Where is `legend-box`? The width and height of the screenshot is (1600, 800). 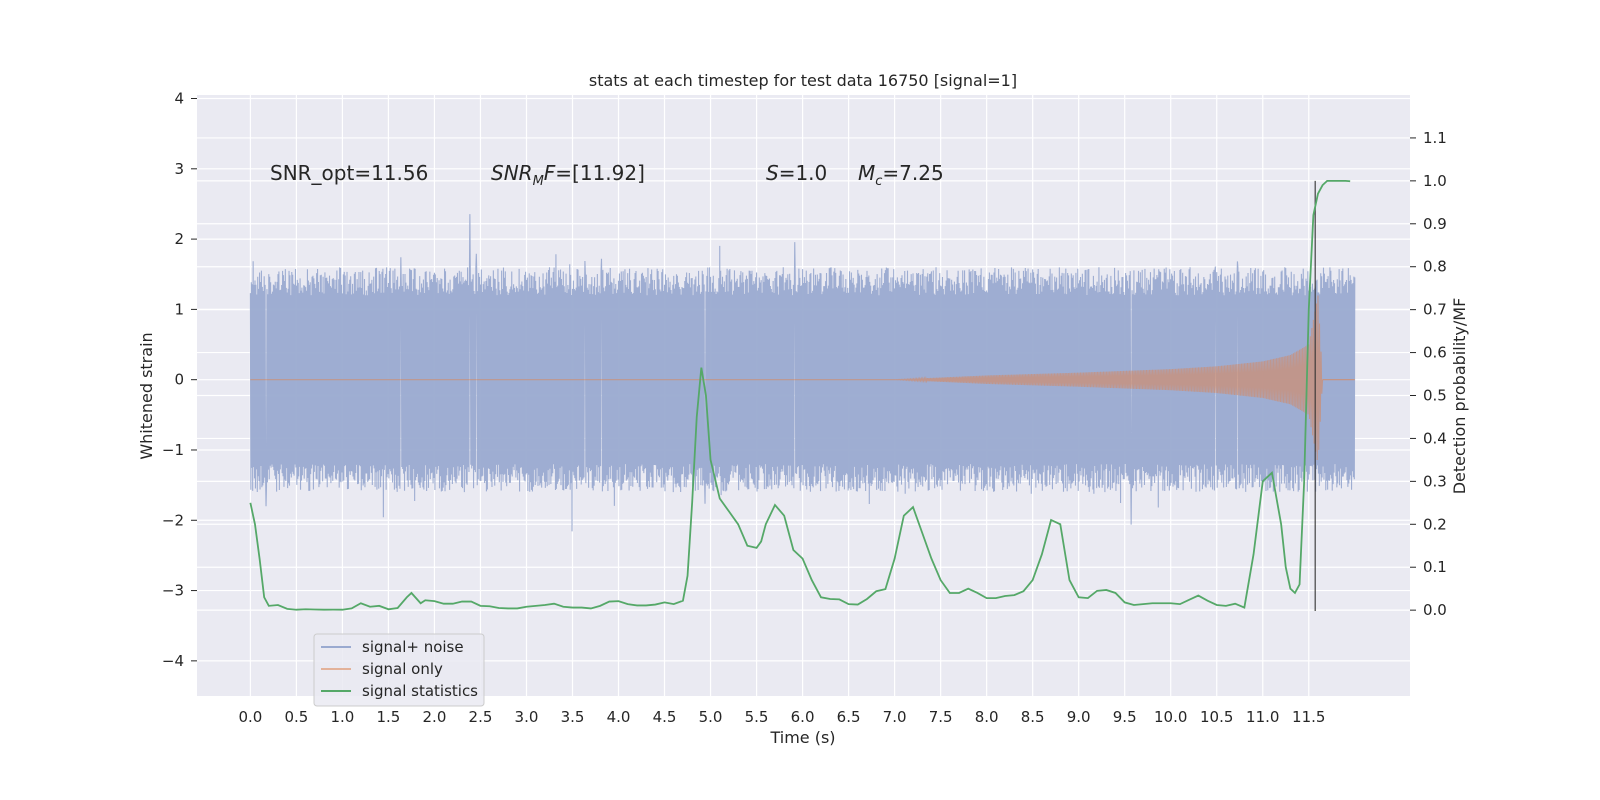
legend-box is located at coordinates (399, 670).